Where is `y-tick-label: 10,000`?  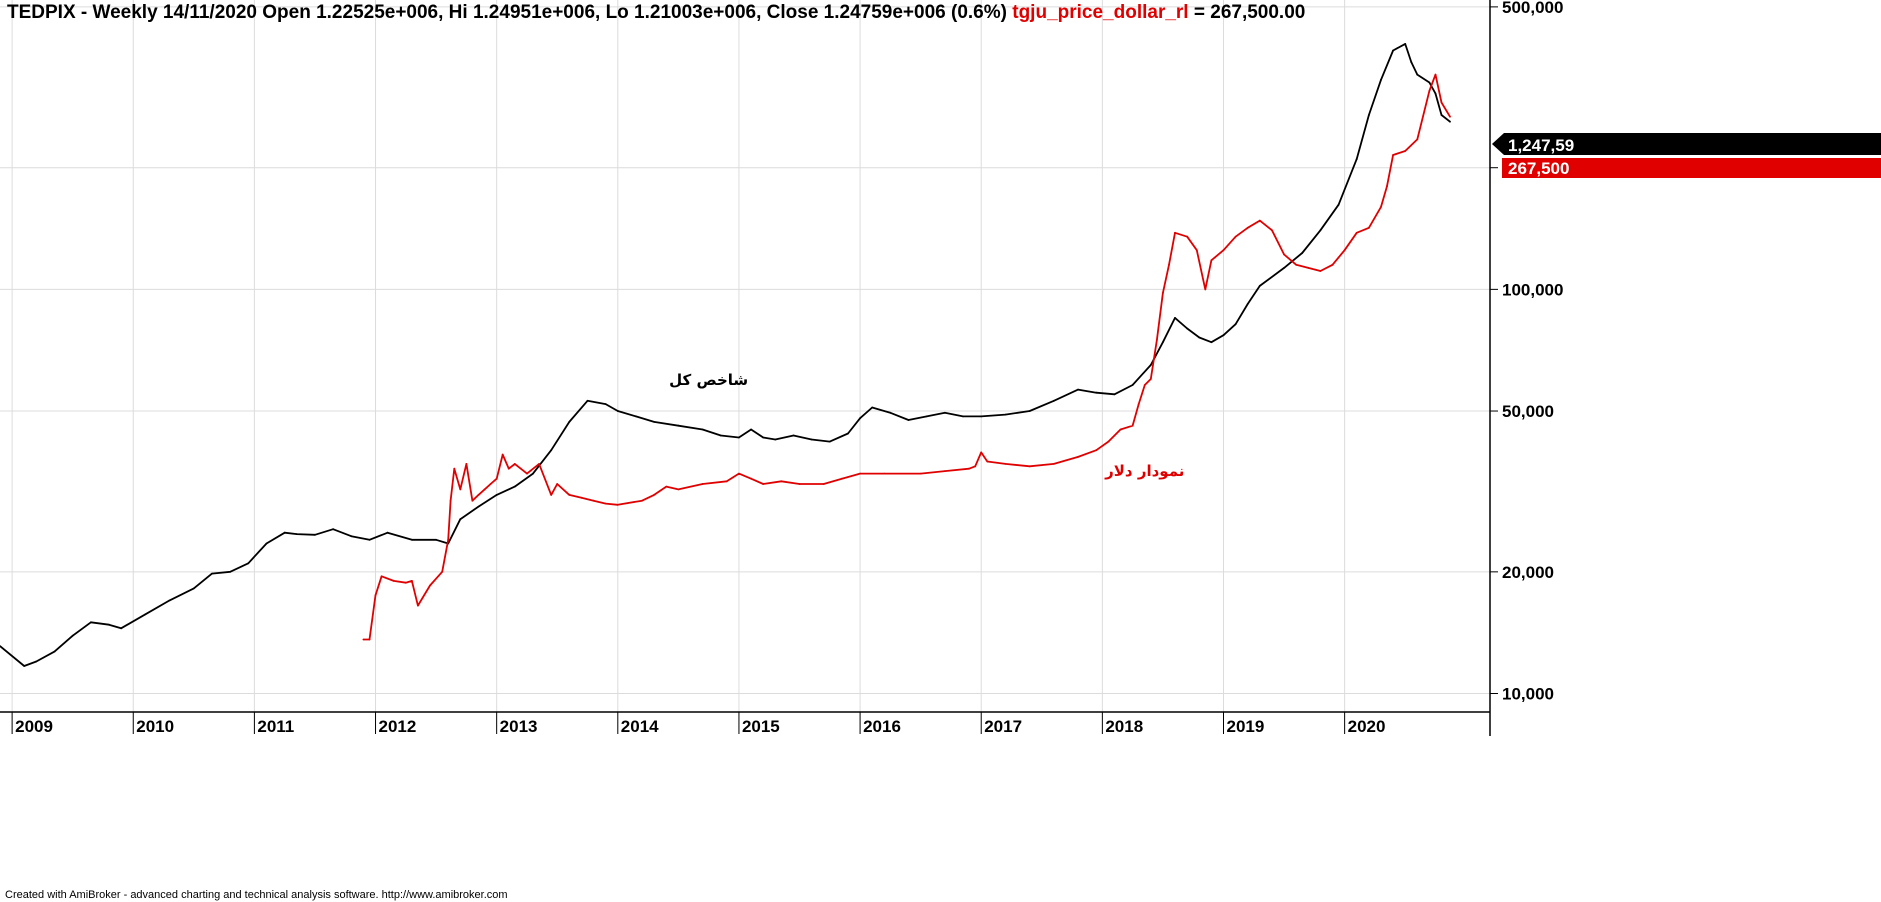
y-tick-label: 10,000 is located at coordinates (1528, 694).